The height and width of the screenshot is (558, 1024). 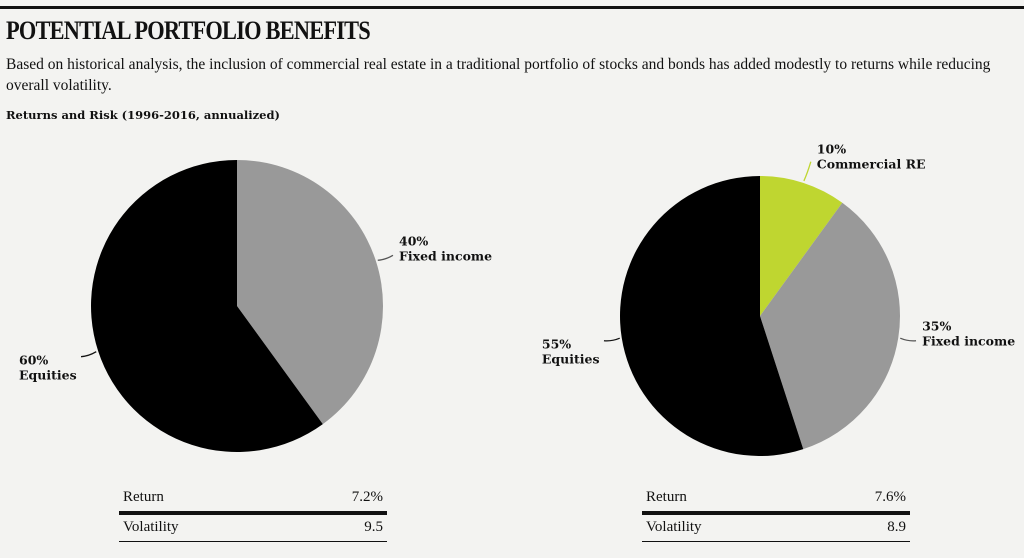 I want to click on pie-slice-commercial-re, so click(x=801, y=246).